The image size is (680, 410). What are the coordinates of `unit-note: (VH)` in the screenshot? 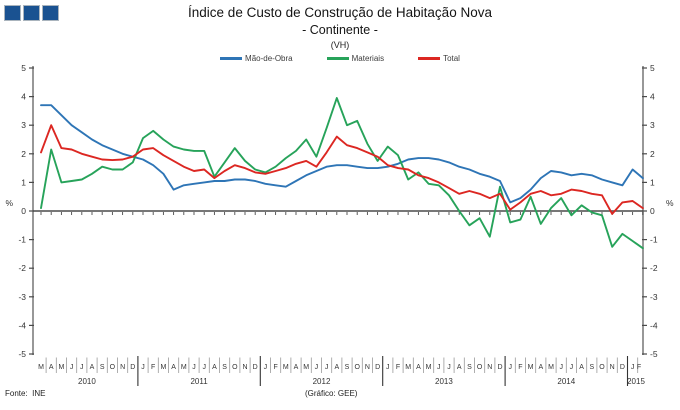 It's located at (340, 45).